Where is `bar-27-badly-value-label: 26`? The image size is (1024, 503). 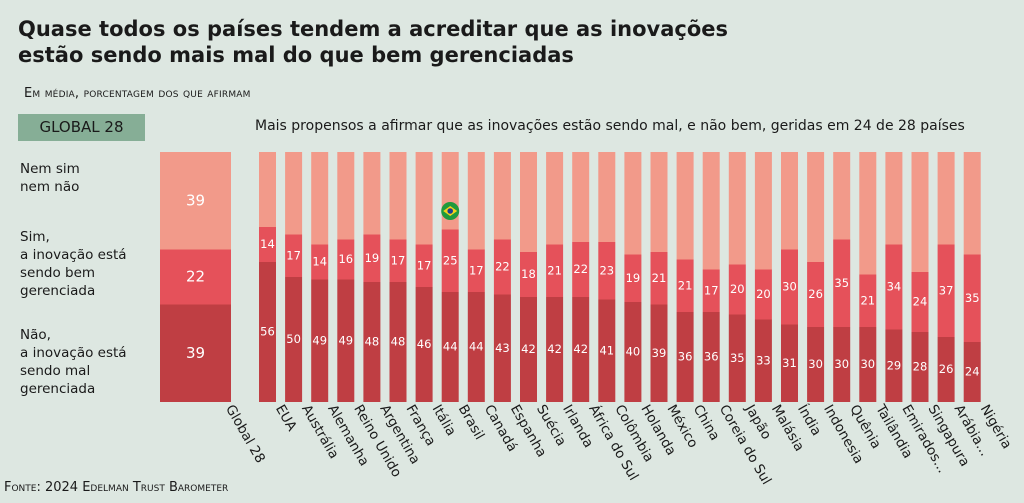 bar-27-badly-value-label: 26 is located at coordinates (946, 369).